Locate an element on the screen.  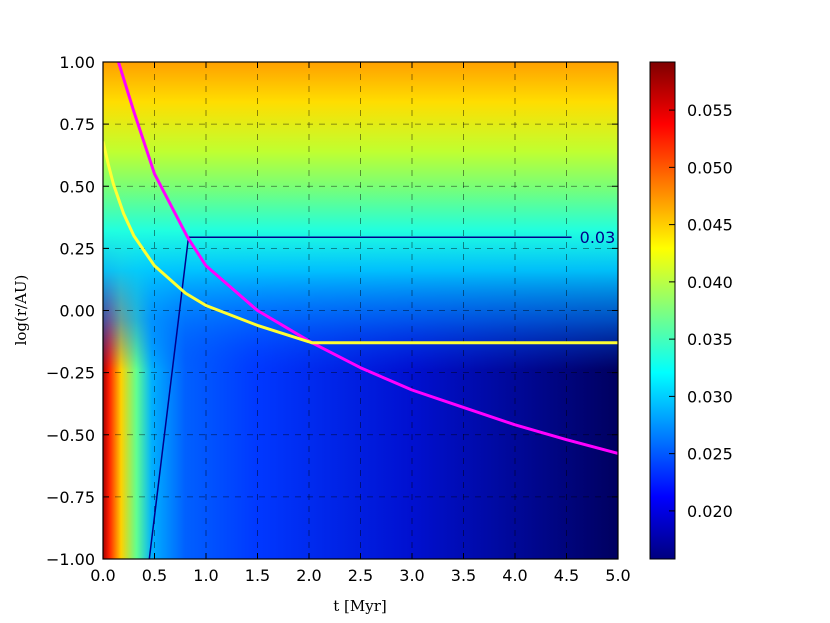
colorbar-tick-label: 0.040 is located at coordinates (710, 282).